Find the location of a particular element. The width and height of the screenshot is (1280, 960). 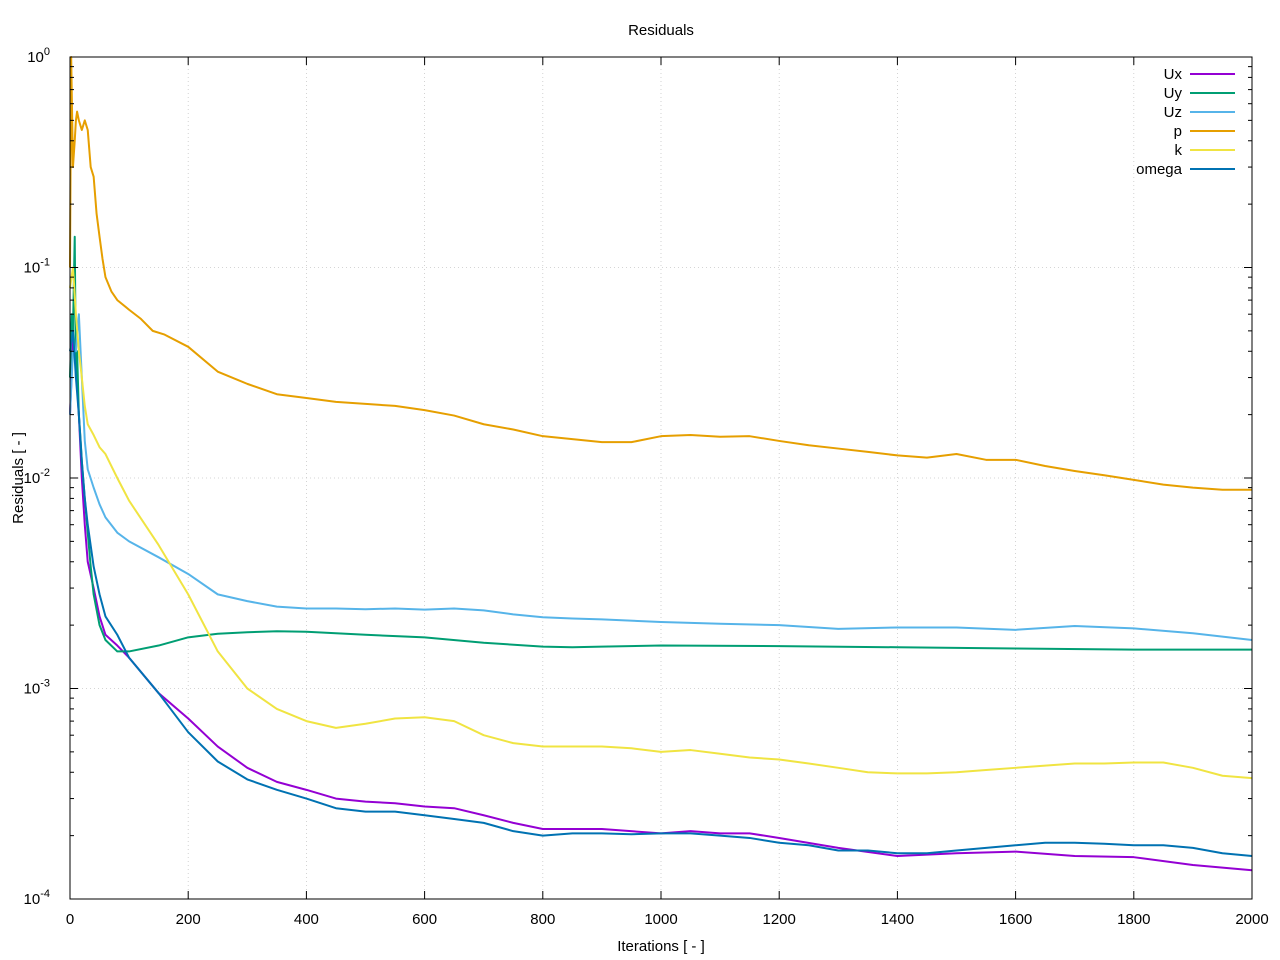

x-tick-label: 1400 is located at coordinates (897, 919).